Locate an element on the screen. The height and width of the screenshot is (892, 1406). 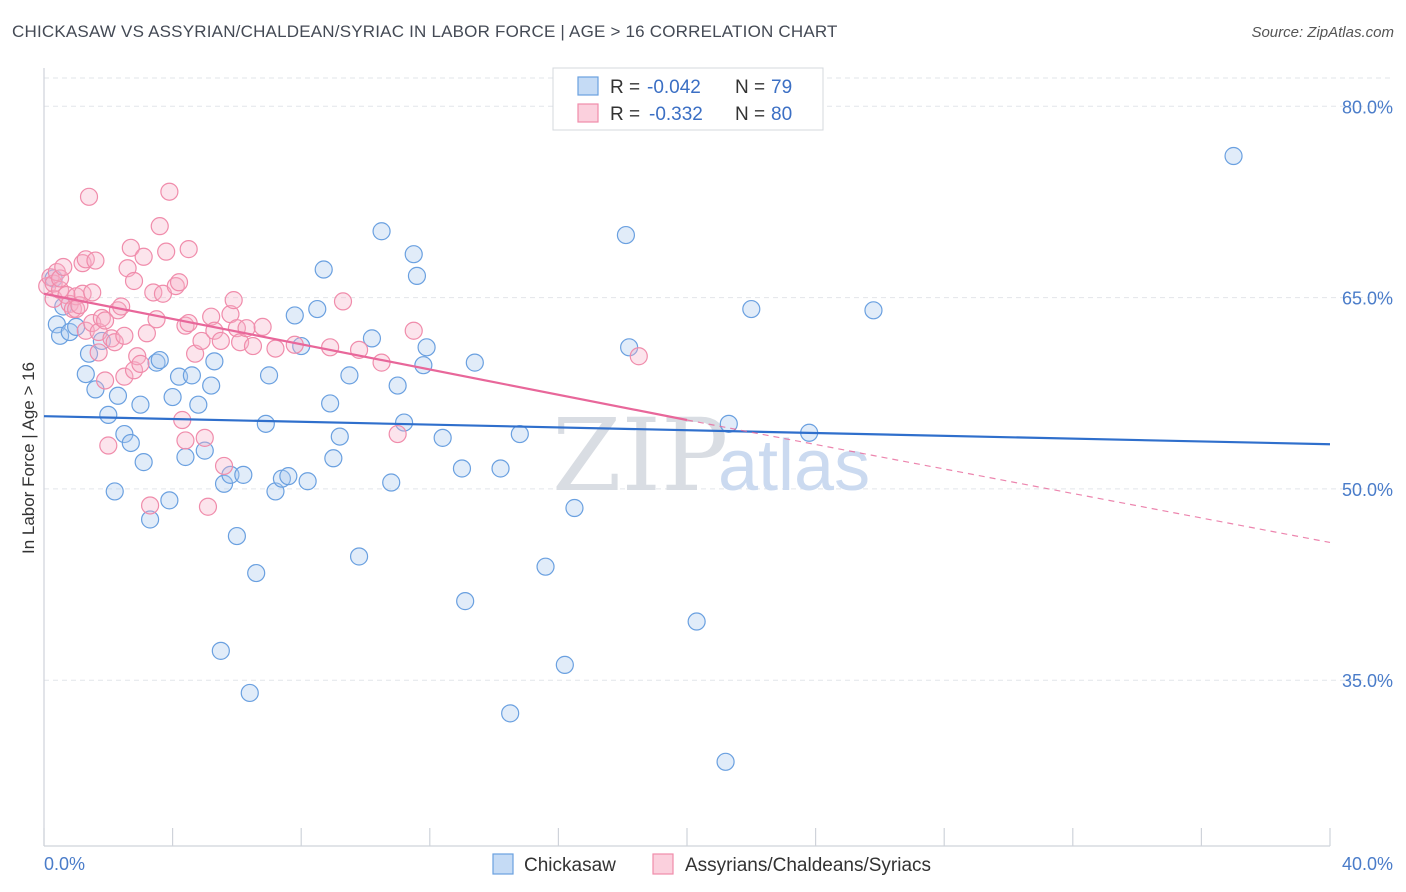
x-tick-marks is located at coordinates (687, 837).